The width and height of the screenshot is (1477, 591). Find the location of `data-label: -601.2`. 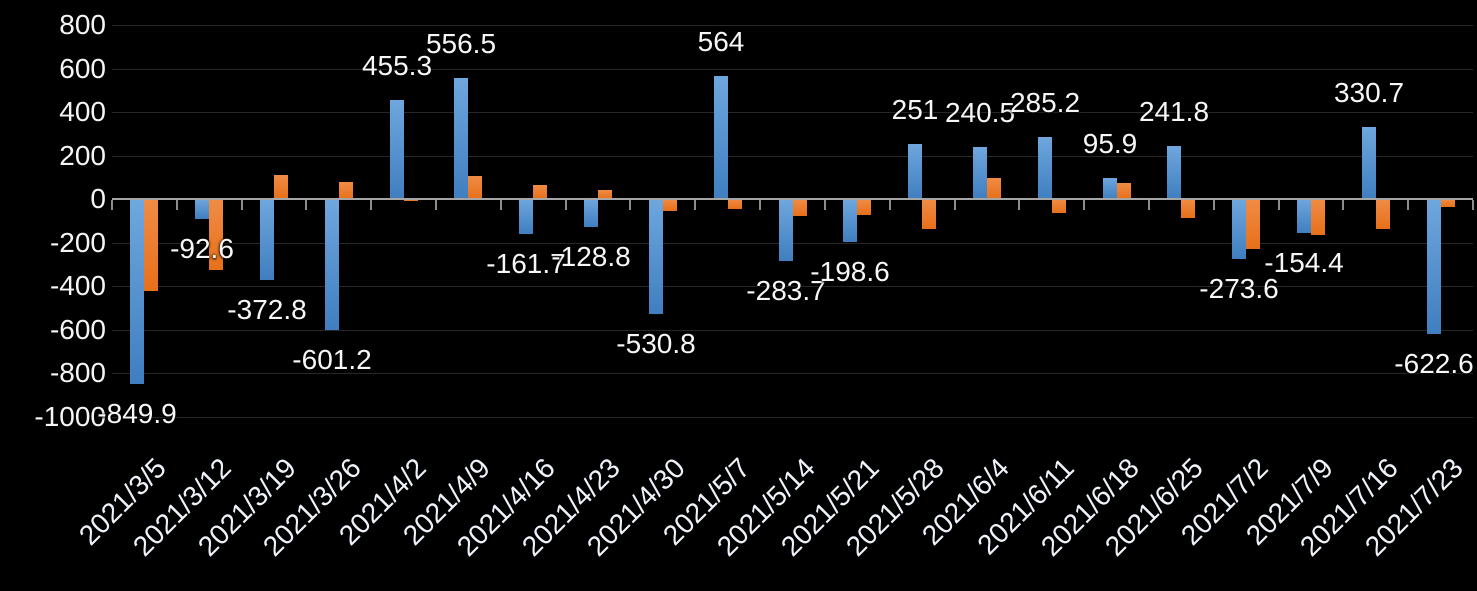

data-label: -601.2 is located at coordinates (332, 359).